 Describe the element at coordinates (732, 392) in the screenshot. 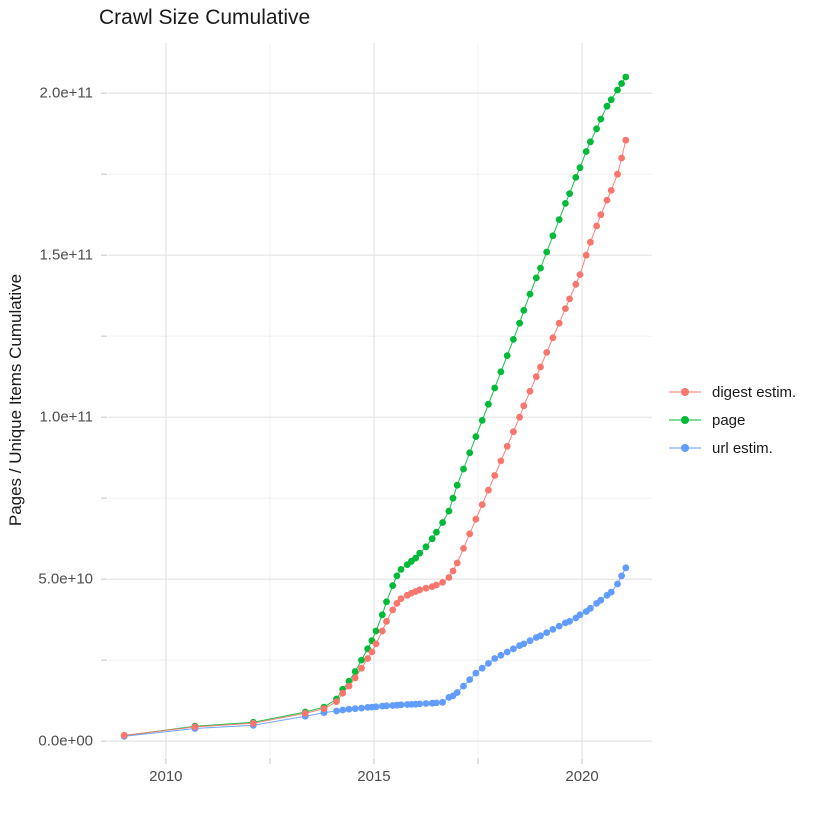

I see `legend-item: digest estim.` at that location.